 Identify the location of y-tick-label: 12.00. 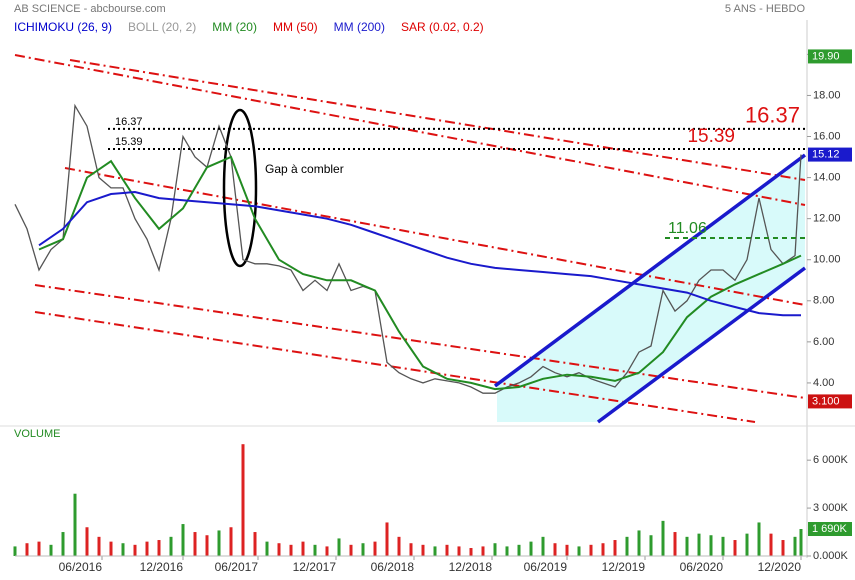
(827, 219).